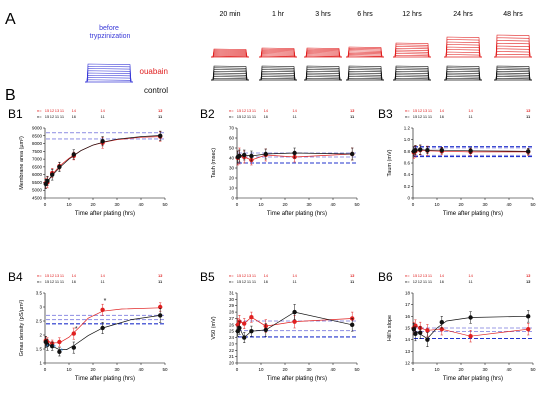 The image size is (550, 407). What do you see at coordinates (413, 369) in the screenshot?
I see `x-tick-label: 0` at bounding box center [413, 369].